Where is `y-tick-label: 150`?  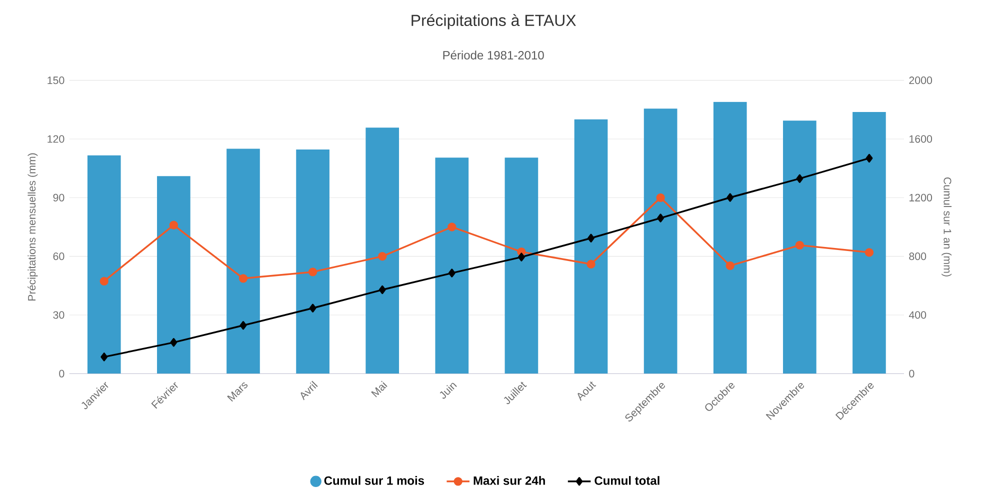
y-tick-label: 150 is located at coordinates (56, 80).